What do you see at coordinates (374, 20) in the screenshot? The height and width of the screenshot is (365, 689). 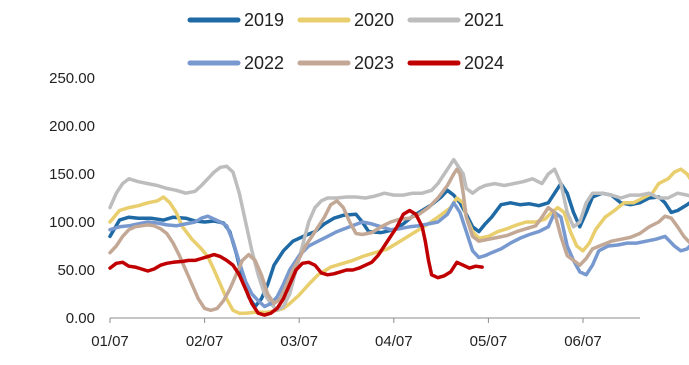 I see `legend-label-2020: 2020` at bounding box center [374, 20].